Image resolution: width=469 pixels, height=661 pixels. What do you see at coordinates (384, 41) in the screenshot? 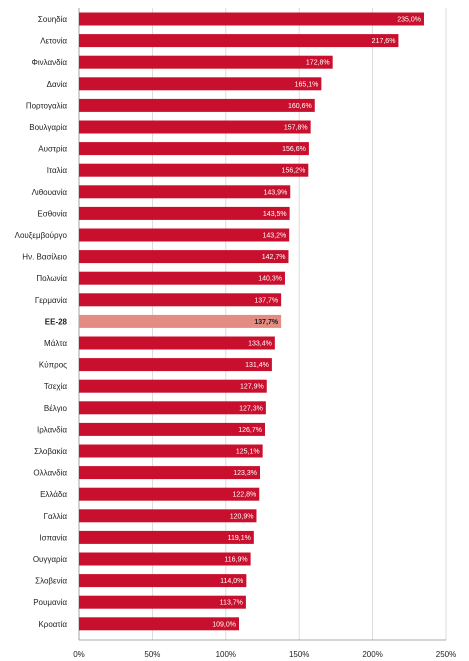
I see `data-label: 217,6%` at bounding box center [384, 41].